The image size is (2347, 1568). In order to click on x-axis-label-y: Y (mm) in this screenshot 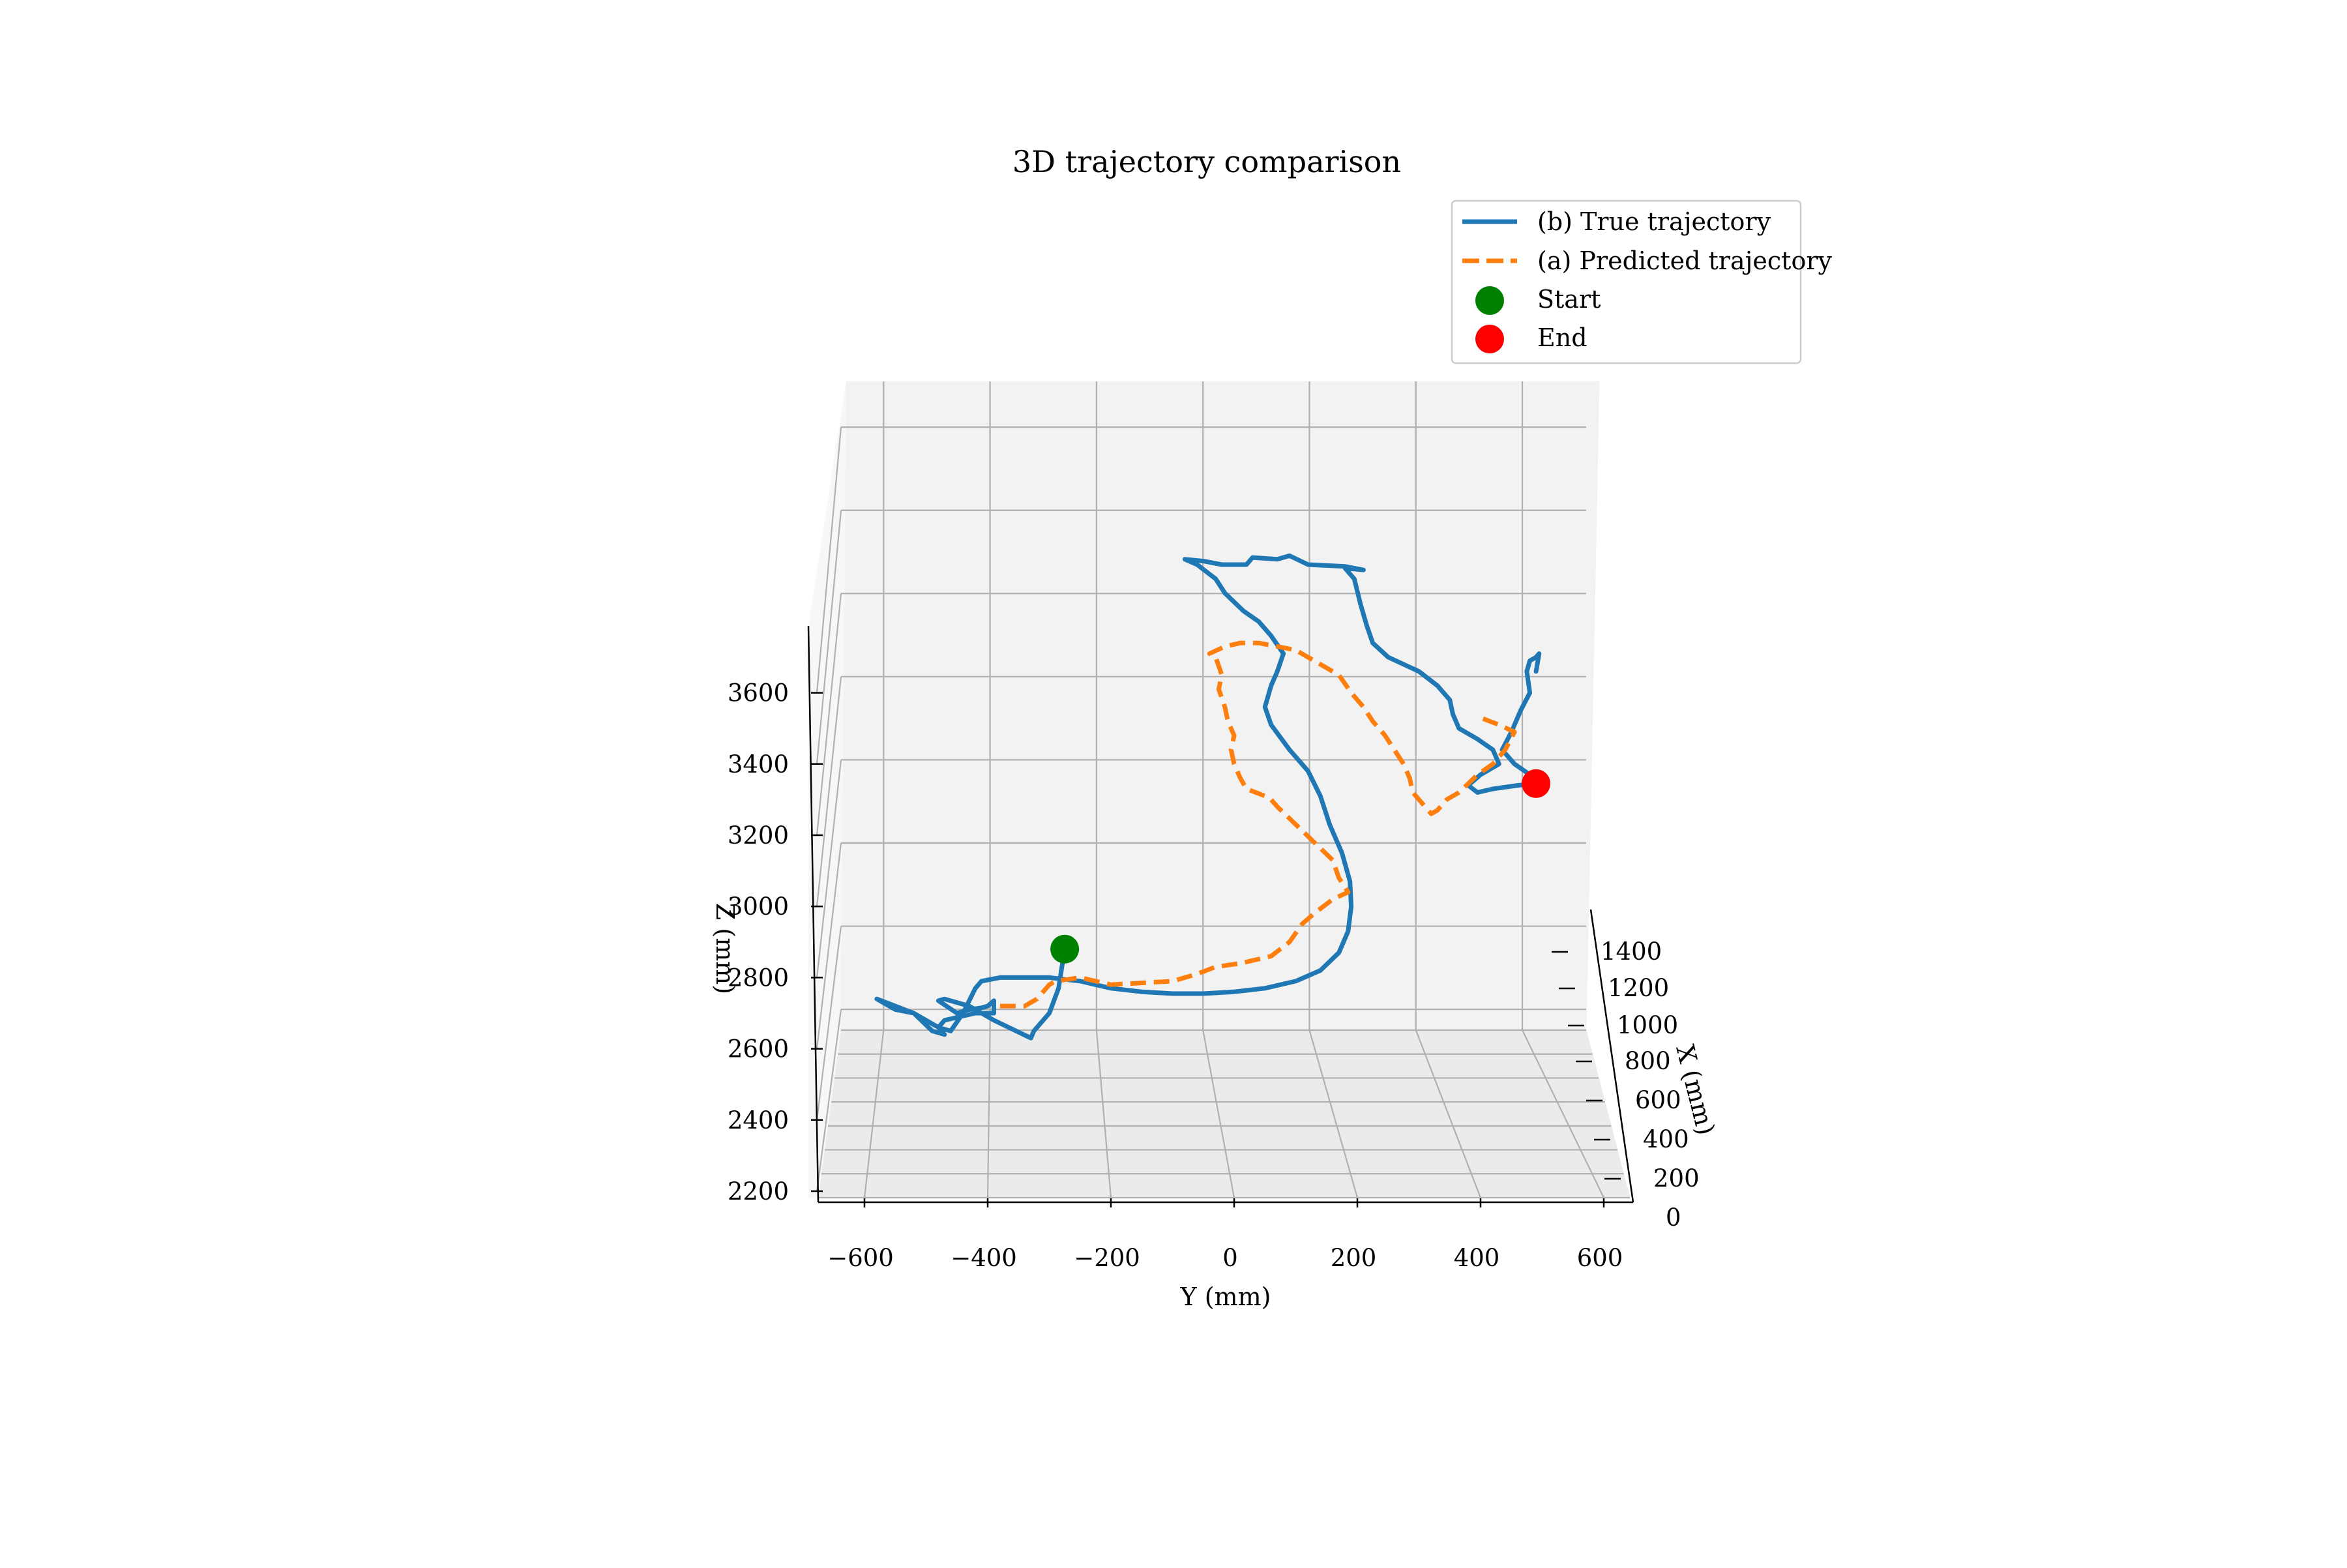, I will do `click(1225, 1297)`.